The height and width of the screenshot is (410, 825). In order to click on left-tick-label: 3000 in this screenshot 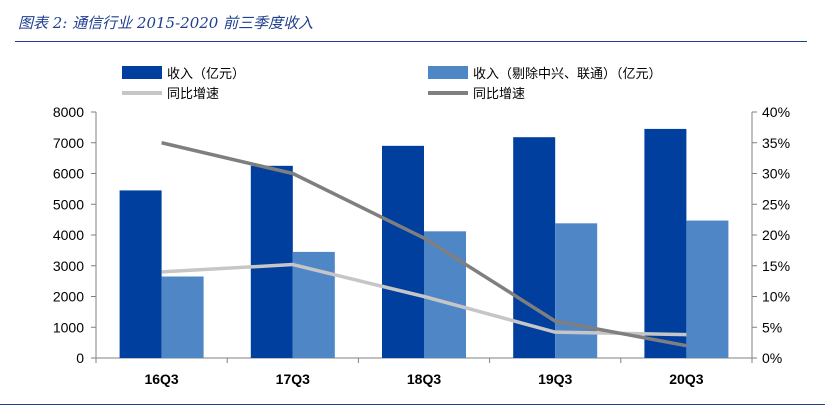, I will do `click(68, 266)`.